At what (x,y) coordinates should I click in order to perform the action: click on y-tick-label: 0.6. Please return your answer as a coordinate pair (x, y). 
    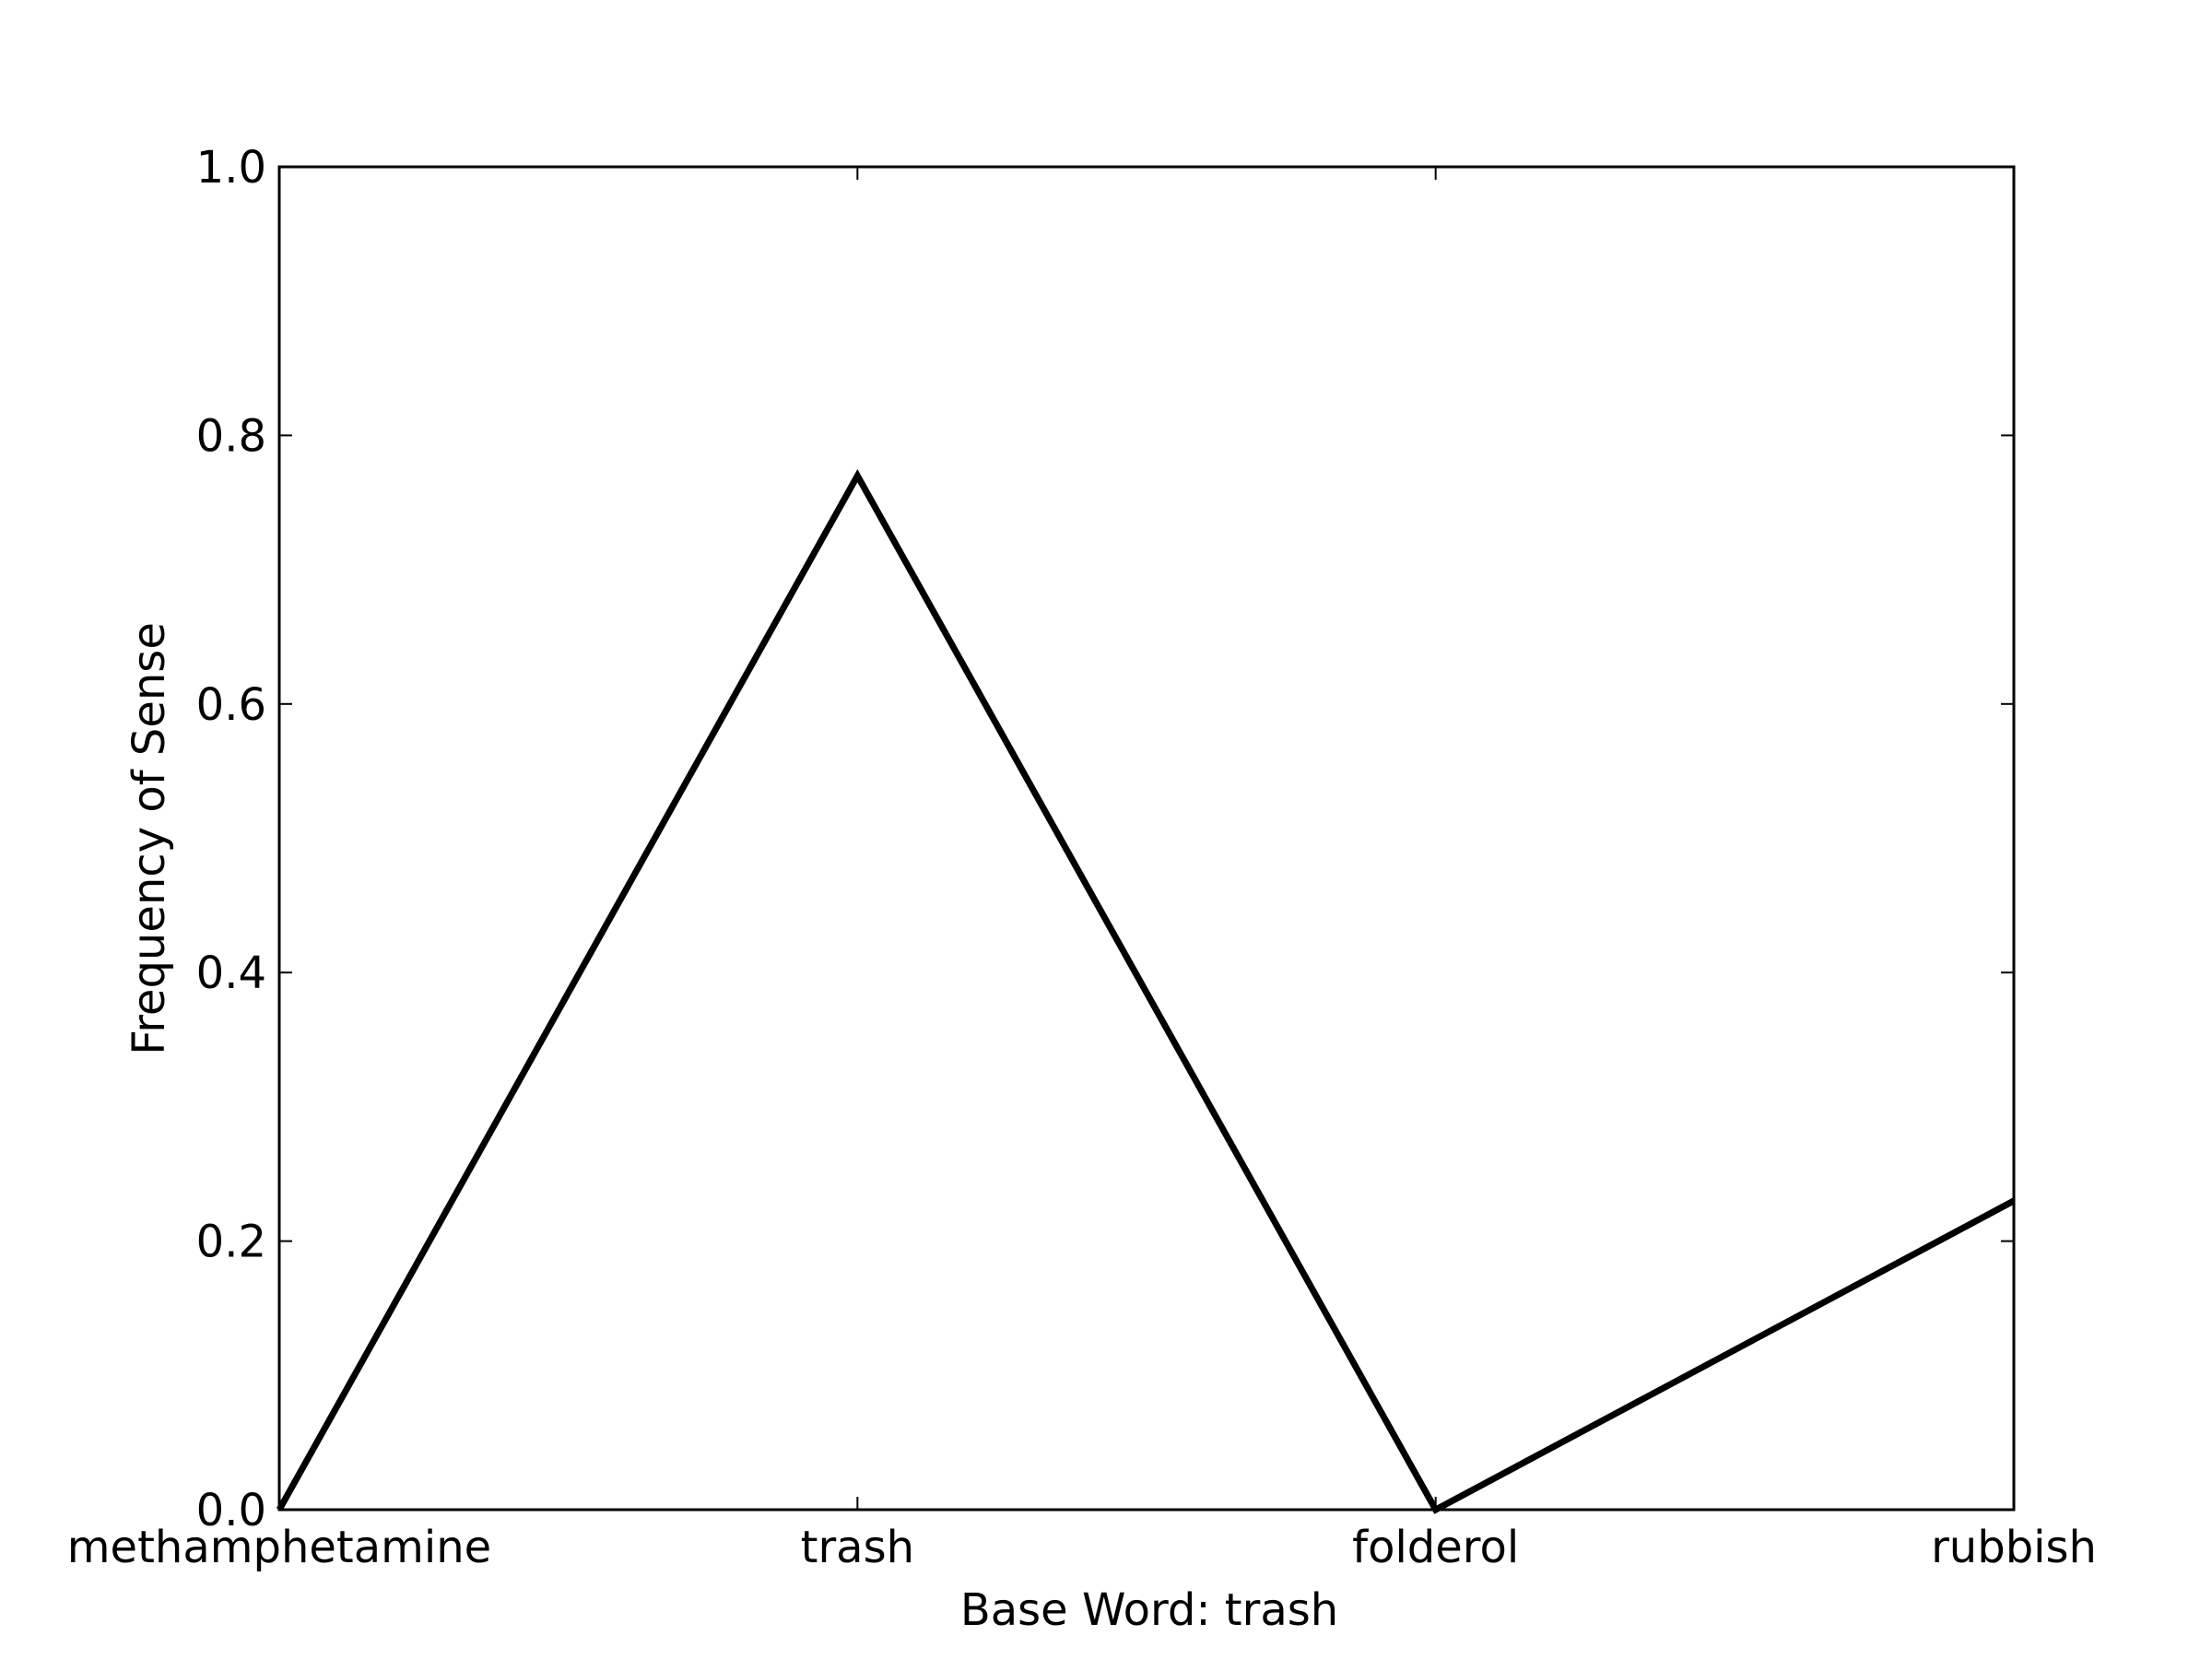
    Looking at the image, I should click on (231, 705).